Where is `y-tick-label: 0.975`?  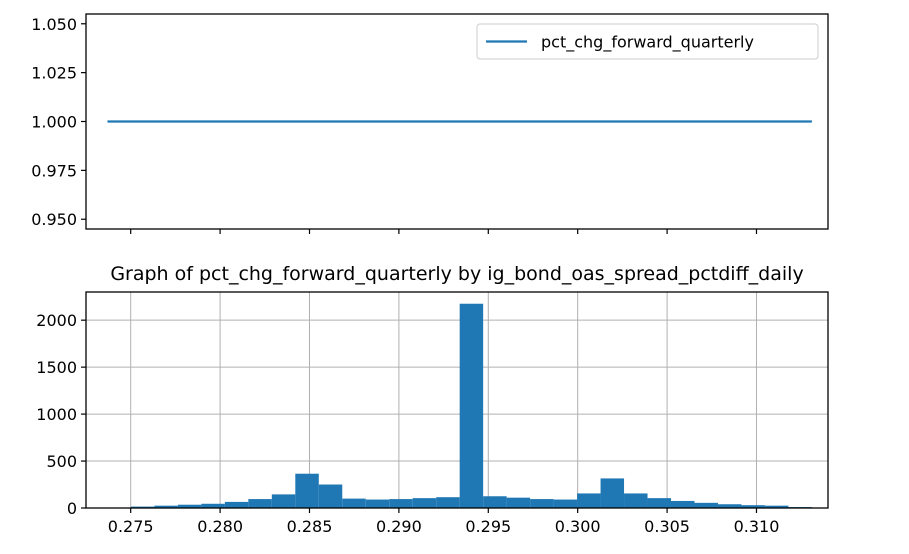 y-tick-label: 0.975 is located at coordinates (54, 170).